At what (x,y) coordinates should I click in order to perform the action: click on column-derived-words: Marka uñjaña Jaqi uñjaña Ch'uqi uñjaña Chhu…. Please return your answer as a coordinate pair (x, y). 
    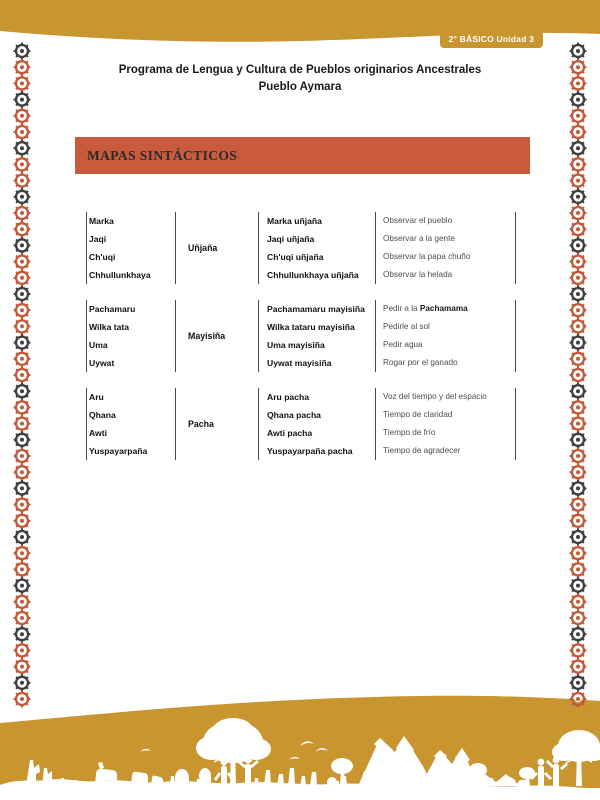
    Looking at the image, I should click on (316, 248).